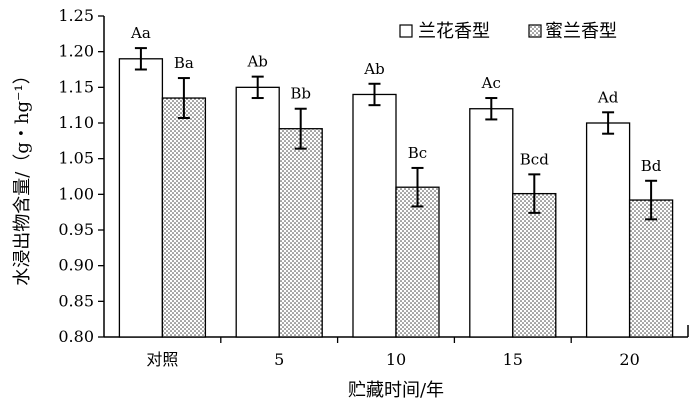  What do you see at coordinates (184, 63) in the screenshot?
I see `significance-label: Ba` at bounding box center [184, 63].